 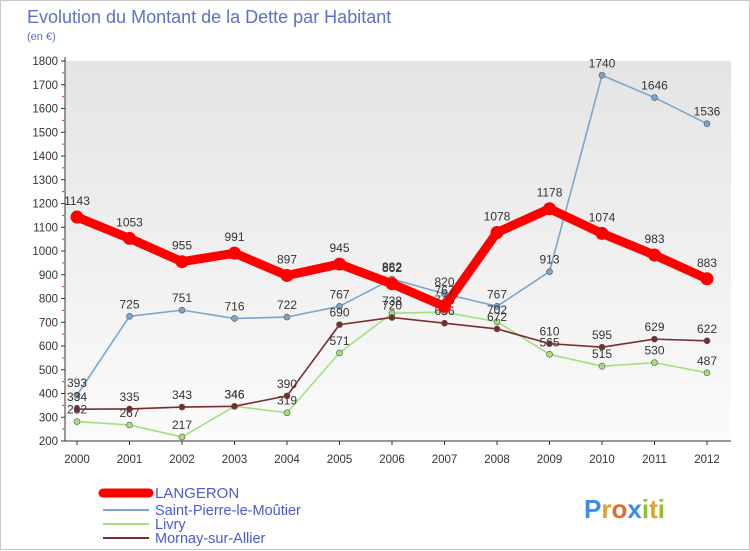 What do you see at coordinates (287, 460) in the screenshot?
I see `x-tick-label: 2004` at bounding box center [287, 460].